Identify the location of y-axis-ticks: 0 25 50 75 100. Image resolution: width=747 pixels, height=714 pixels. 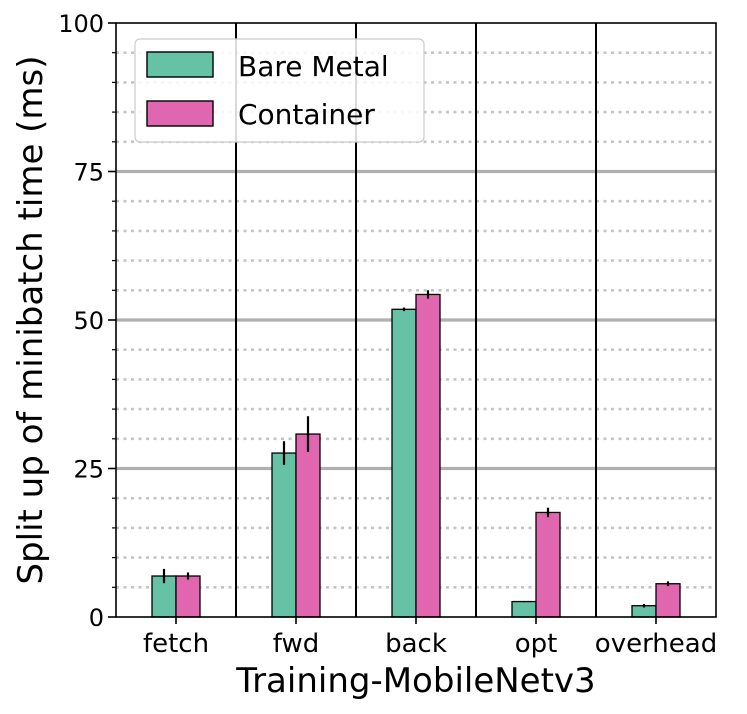
(87, 321).